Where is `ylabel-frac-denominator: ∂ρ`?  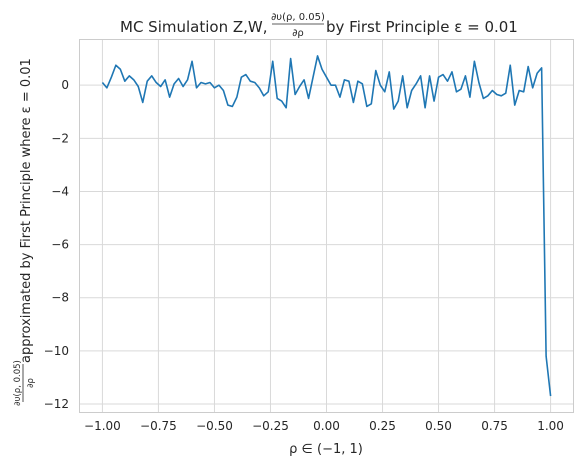 ylabel-frac-denominator: ∂ρ is located at coordinates (31, 383).